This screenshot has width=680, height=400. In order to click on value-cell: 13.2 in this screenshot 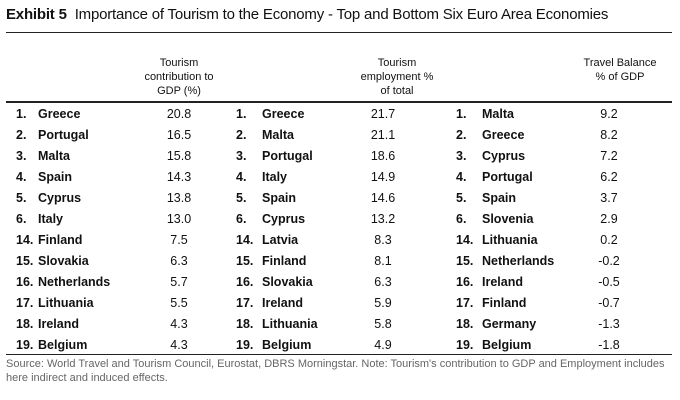, I will do `click(383, 219)`.